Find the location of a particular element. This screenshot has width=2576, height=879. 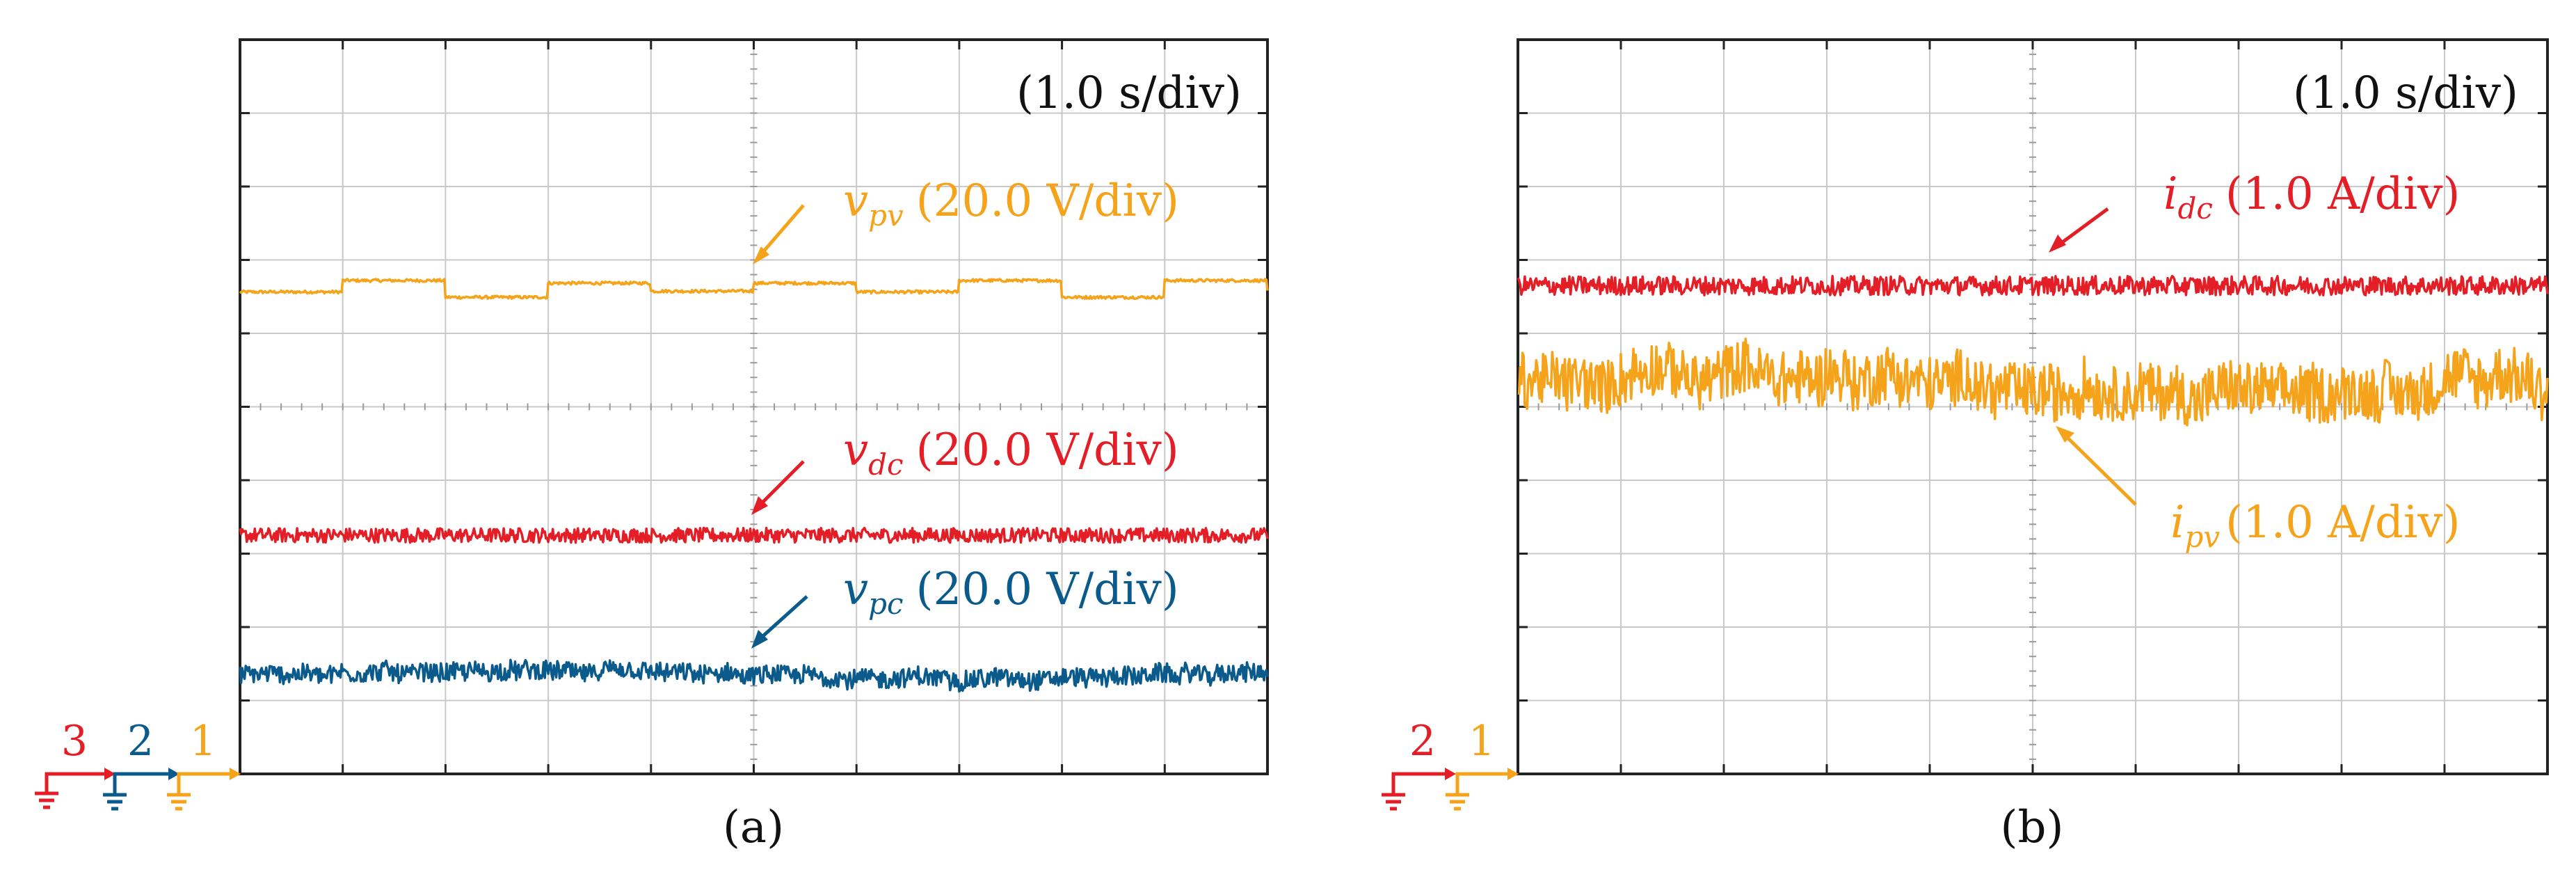

label-v-pv-symbol: v is located at coordinates (855, 201).